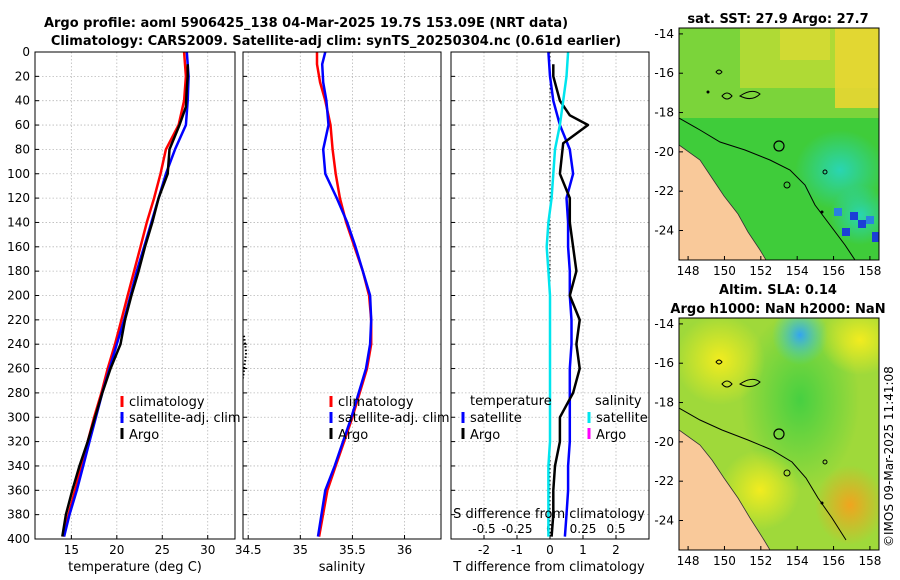 This screenshot has height=580, width=900. Describe the element at coordinates (18, 247) in the screenshot. I see `y-tick-label: 160` at that location.